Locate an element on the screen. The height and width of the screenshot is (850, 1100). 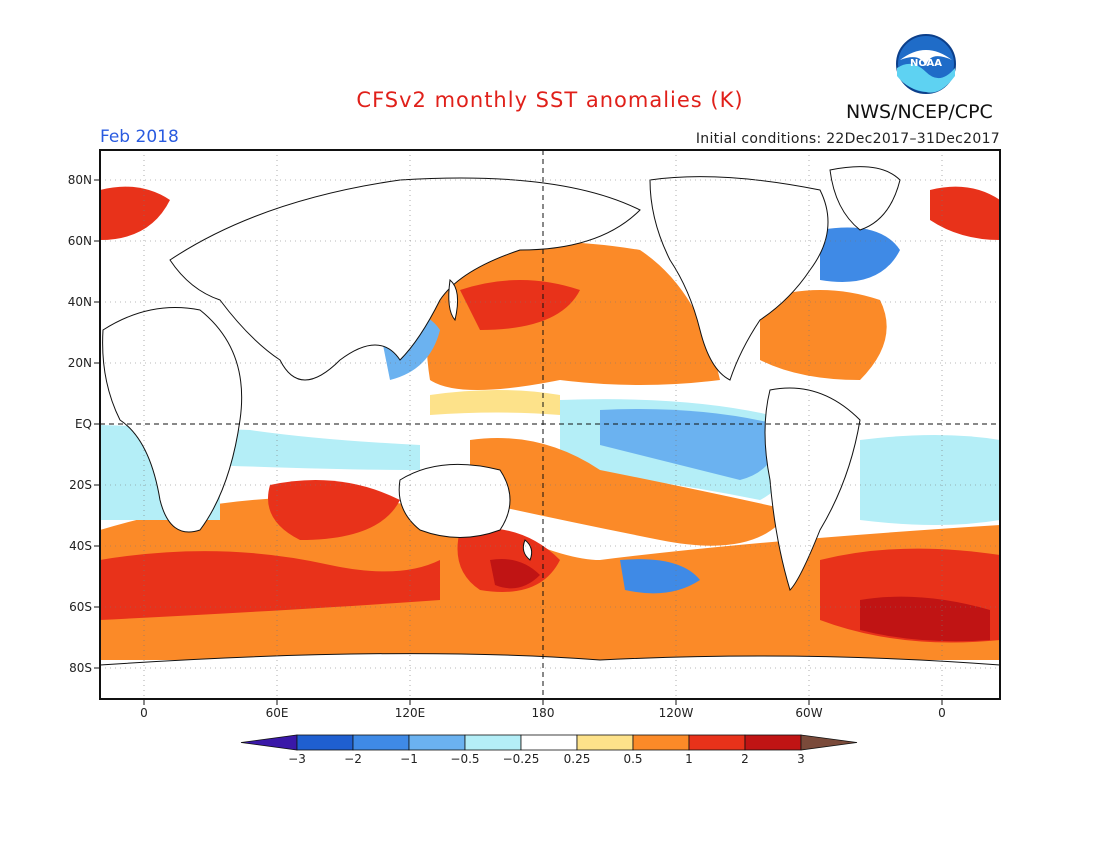
colorbar-label: −0.5 is located at coordinates (465, 759).